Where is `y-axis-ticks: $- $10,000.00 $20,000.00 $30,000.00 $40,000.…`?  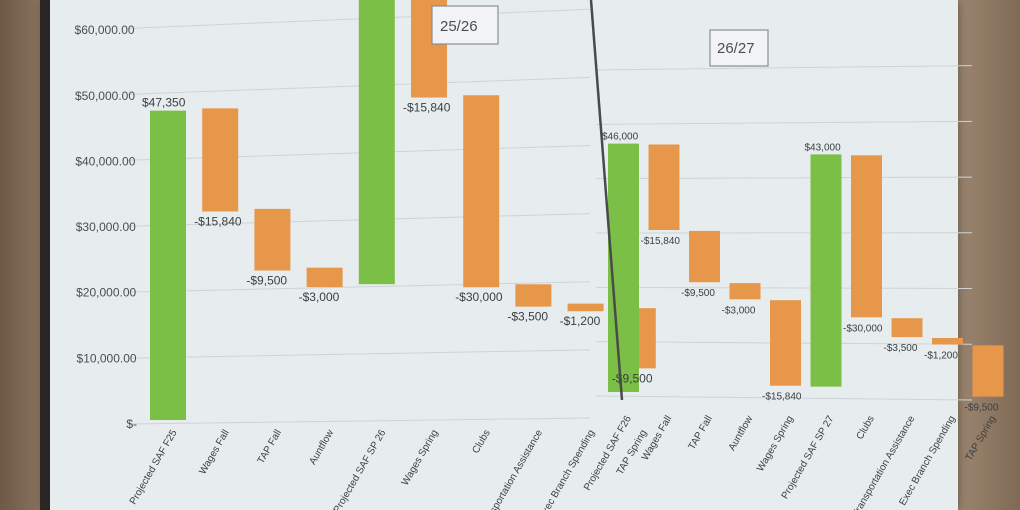 y-axis-ticks: $- $10,000.00 $20,000.00 $30,000.00 $40,000.… is located at coordinates (106, 227).